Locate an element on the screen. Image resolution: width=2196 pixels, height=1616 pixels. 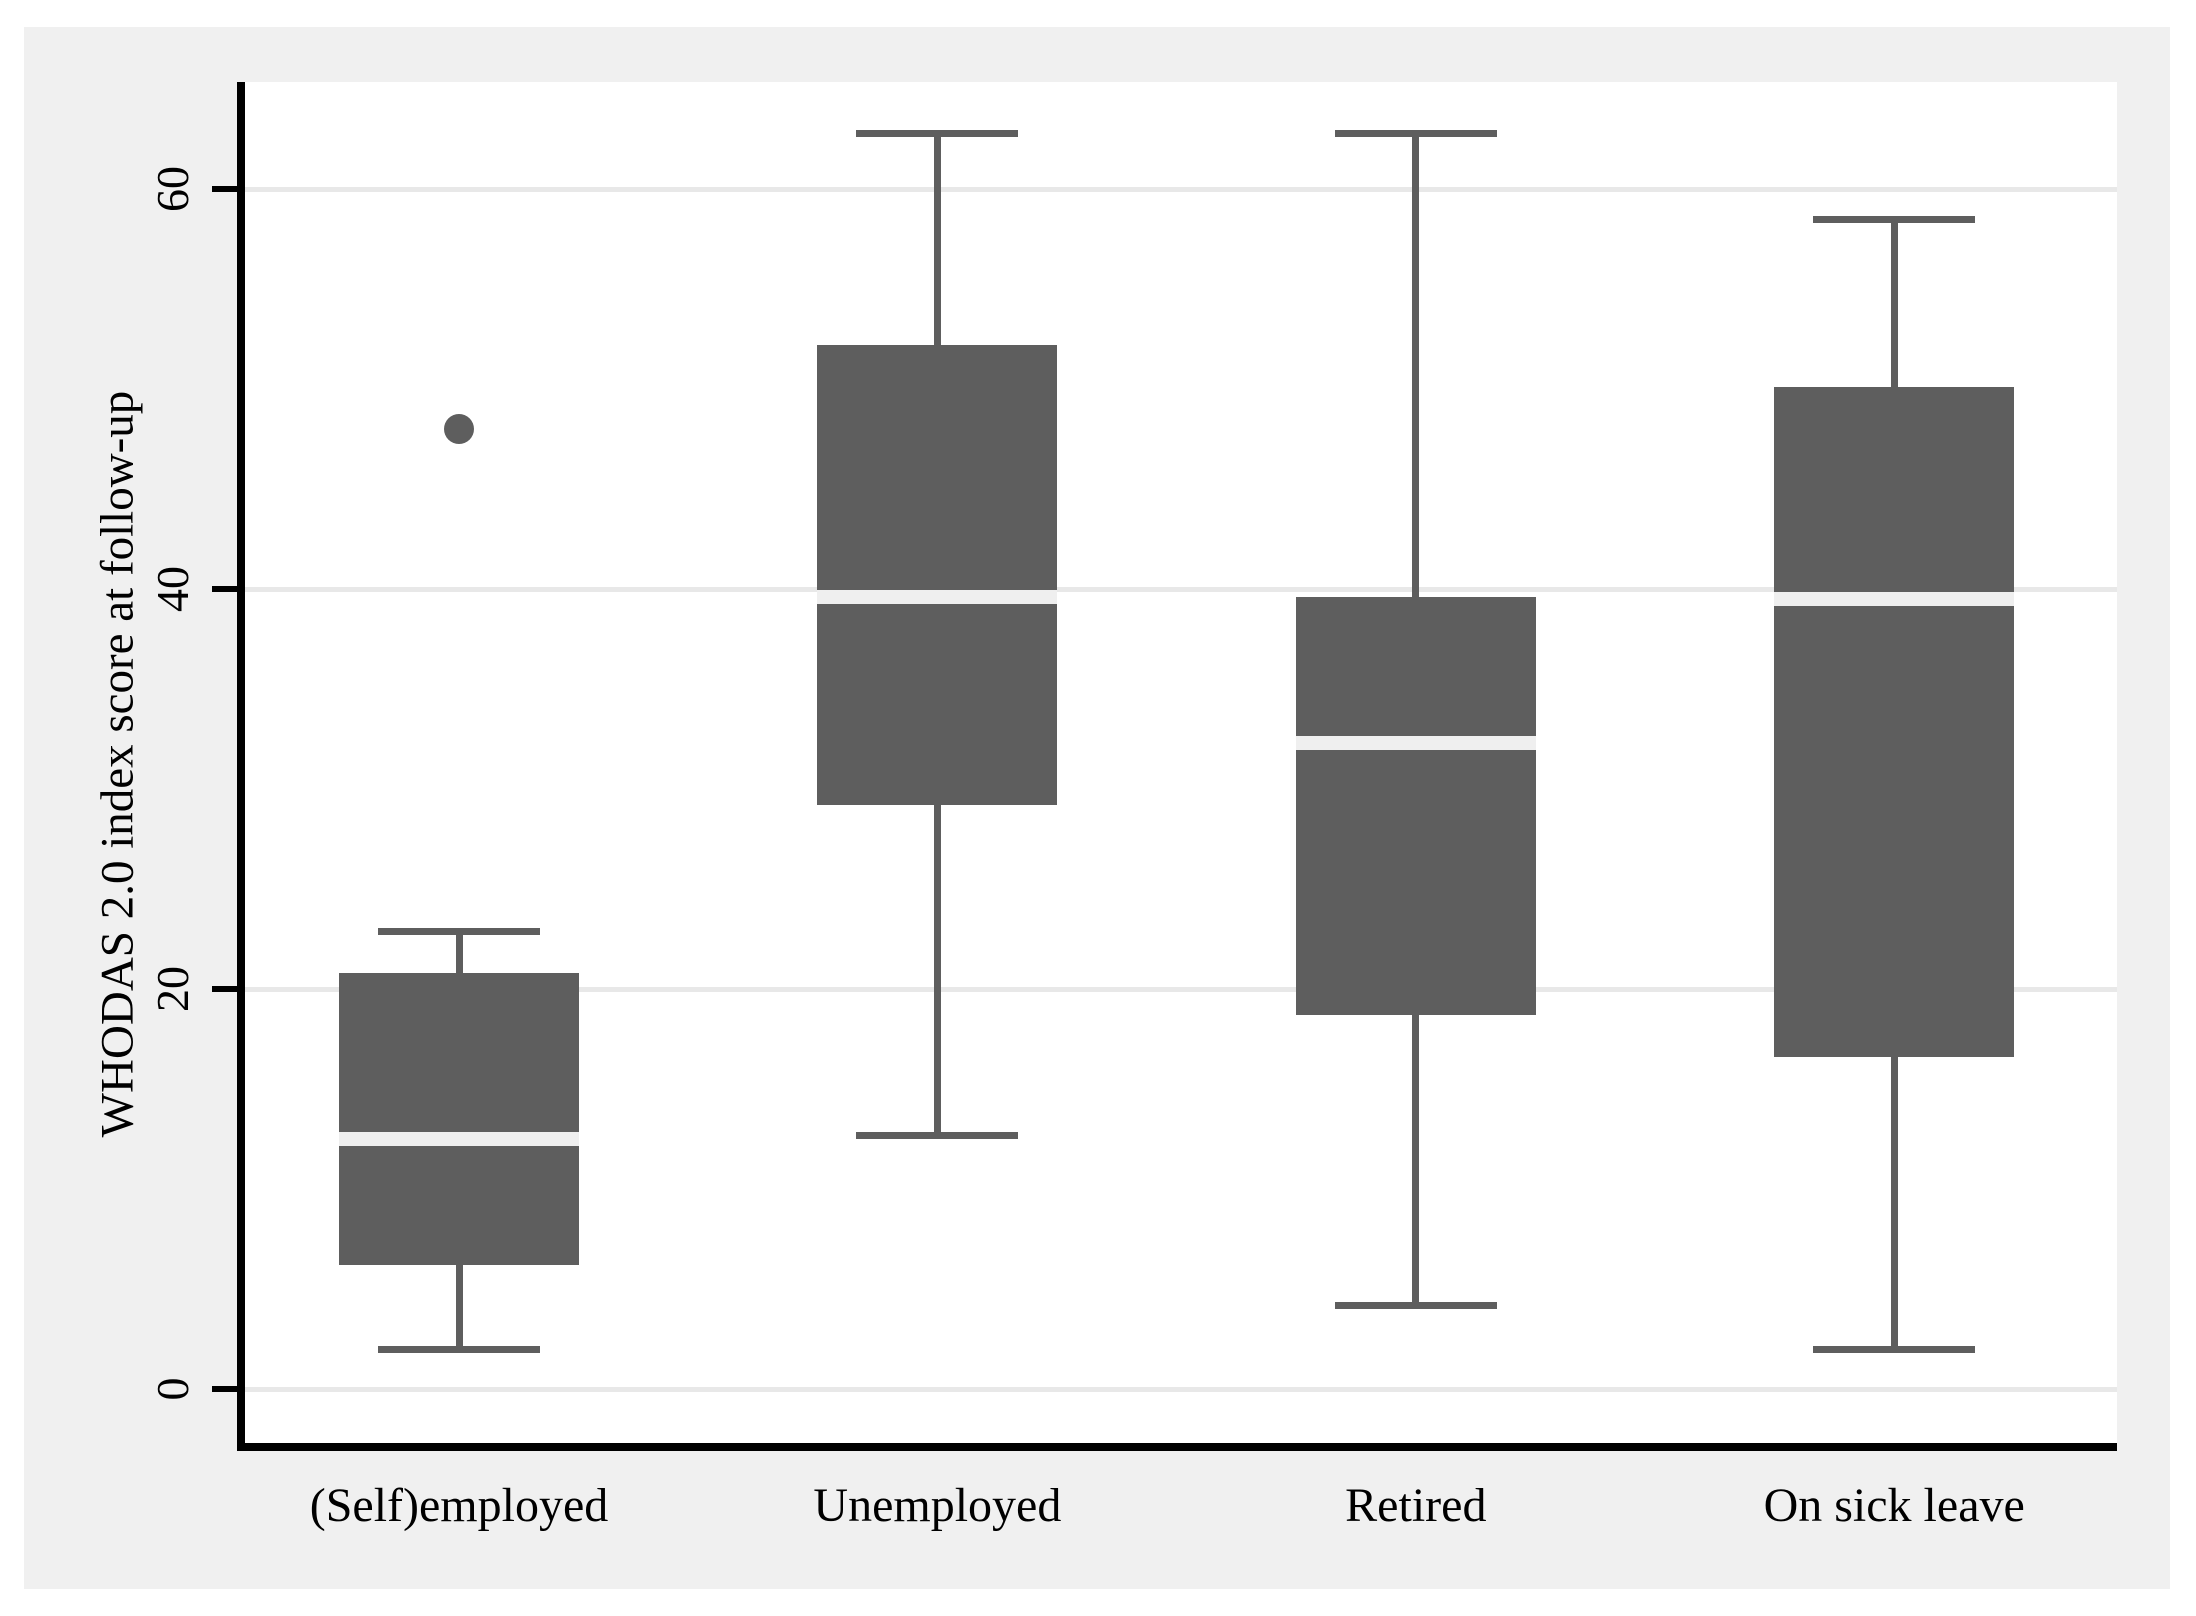
x-category-label: (Self)employed is located at coordinates (459, 1505).